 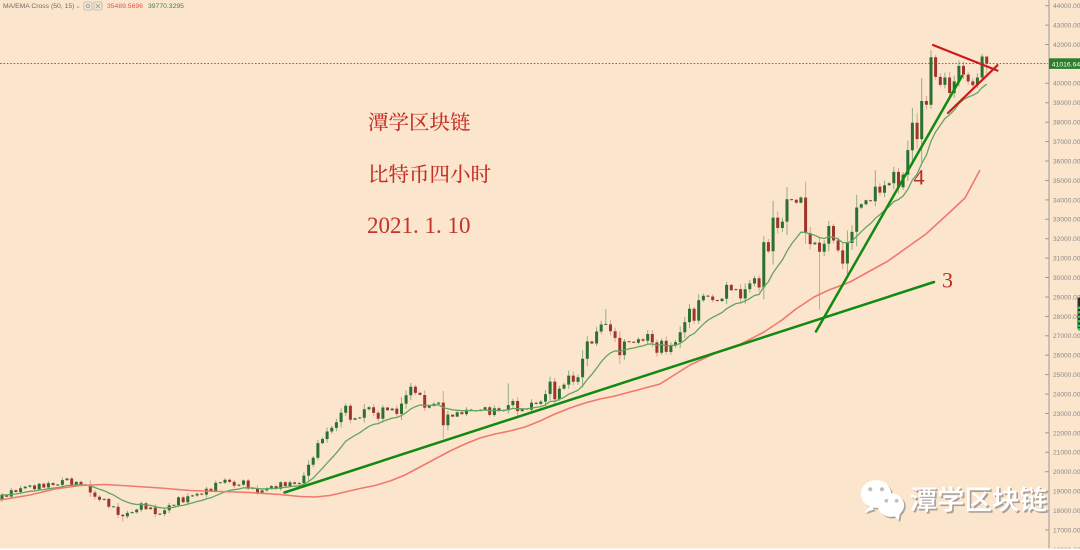 I want to click on svg-text: 28000.00, so click(x=1066, y=317).